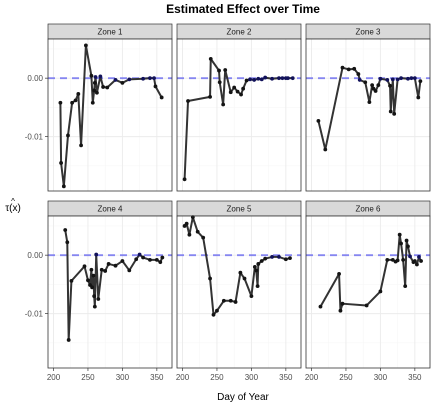 The height and width of the screenshot is (405, 436). What do you see at coordinates (99, 107) in the screenshot?
I see `facet-panel: Zone 1 0.00 -0.01` at bounding box center [99, 107].